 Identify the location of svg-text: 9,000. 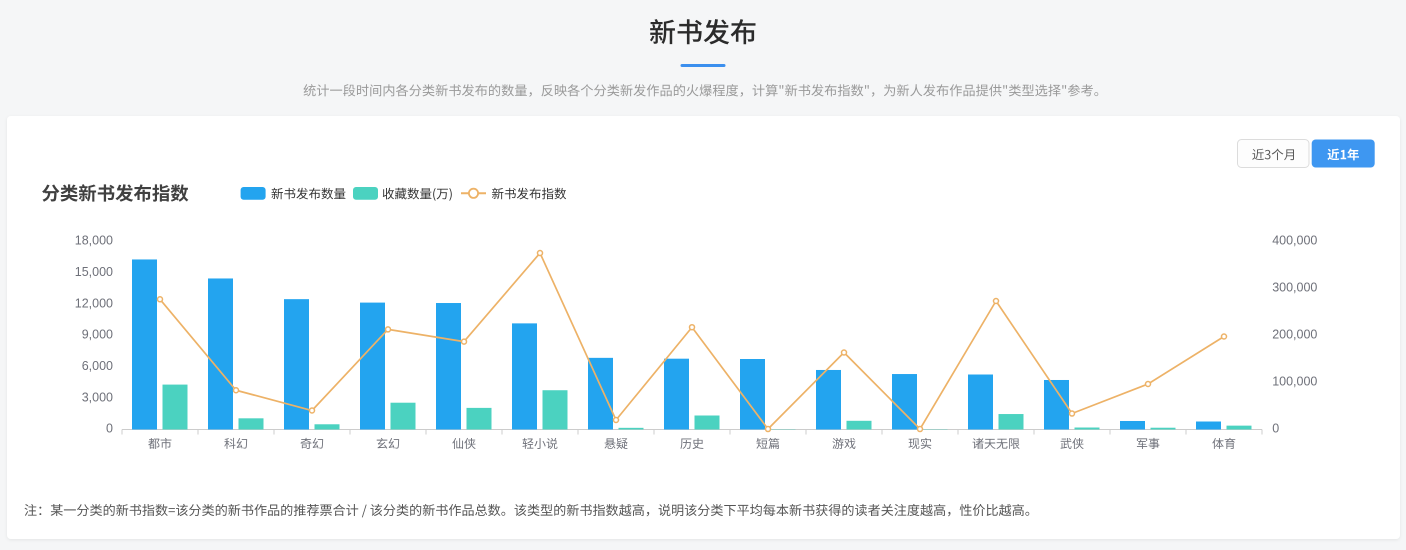
(97, 335).